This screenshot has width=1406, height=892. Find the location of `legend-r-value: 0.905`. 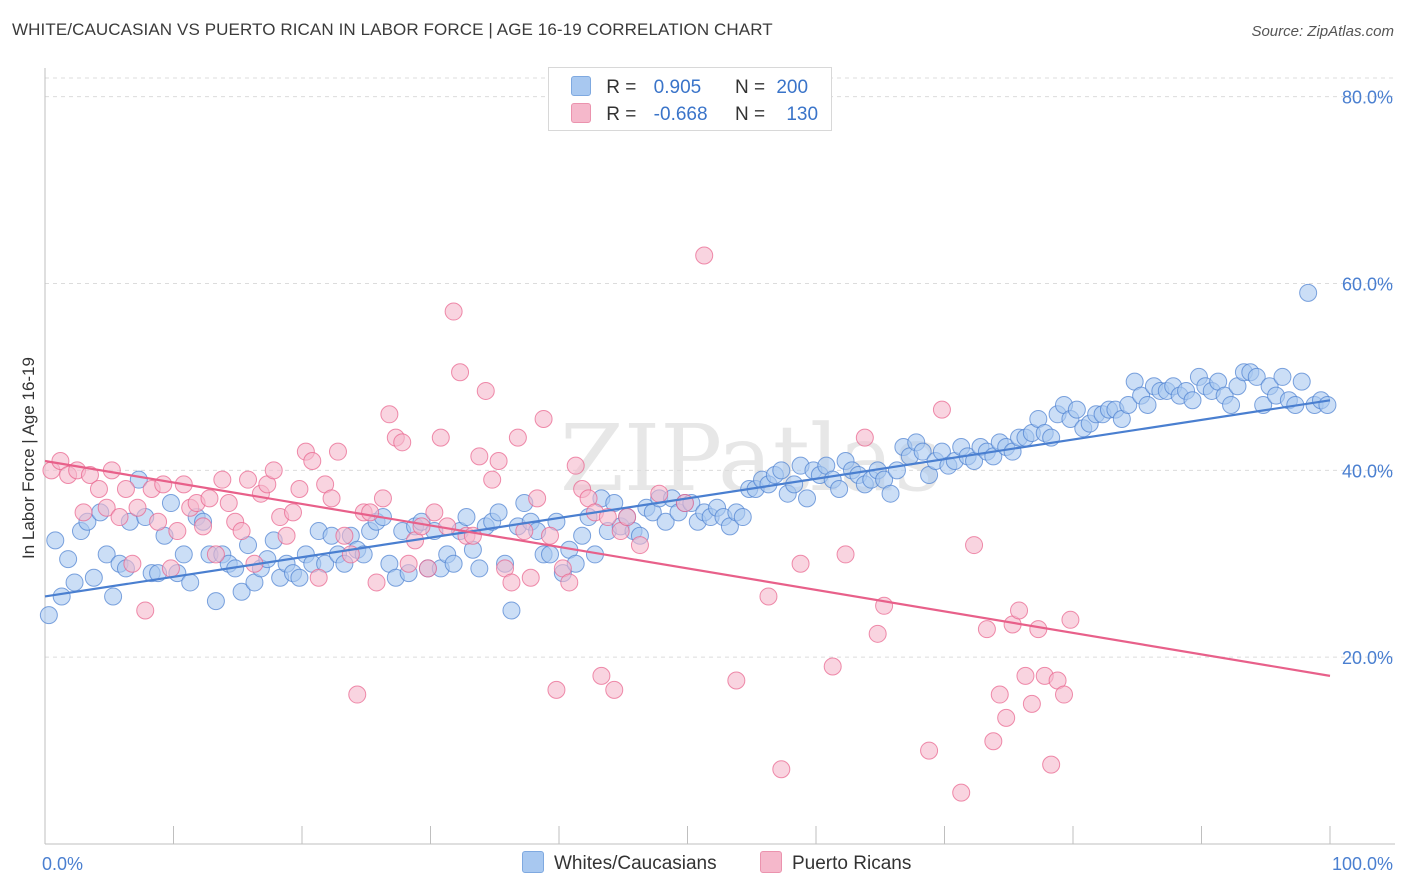

legend-r-value: 0.905 is located at coordinates (677, 87).